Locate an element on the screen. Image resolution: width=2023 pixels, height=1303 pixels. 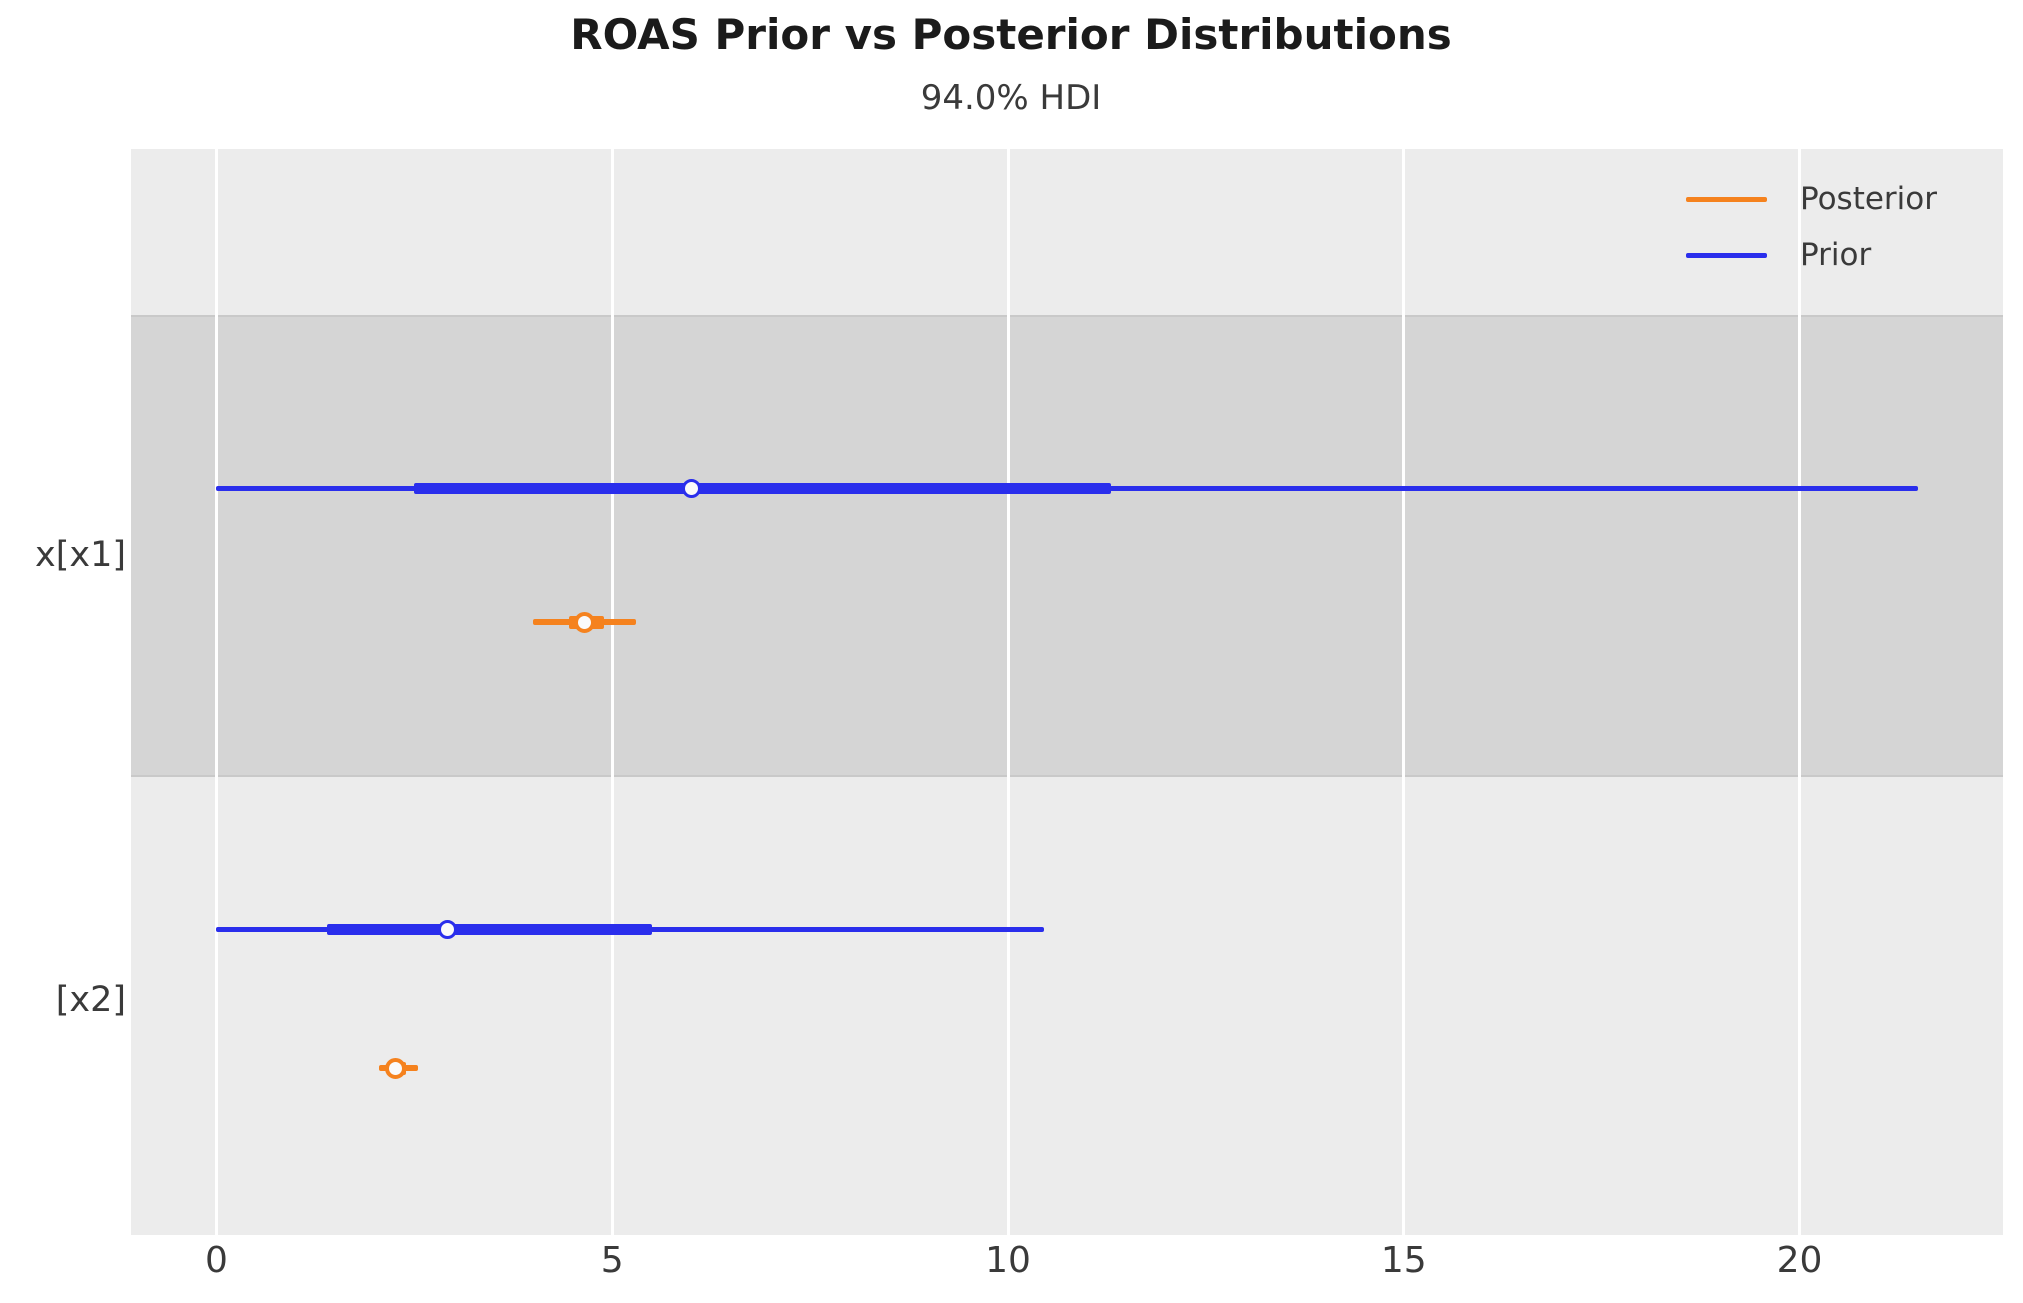
posterior-line-swatch is located at coordinates (1726, 199).